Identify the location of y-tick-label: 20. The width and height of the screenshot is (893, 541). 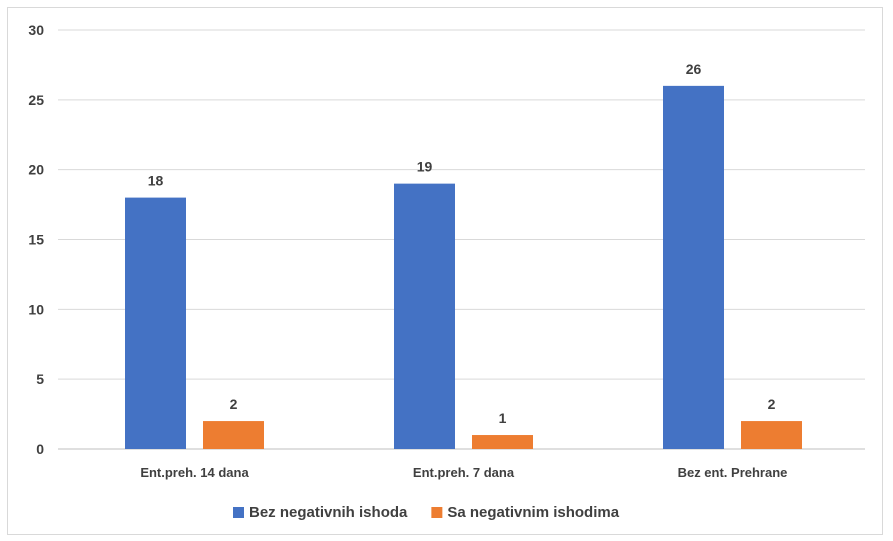
(36, 170).